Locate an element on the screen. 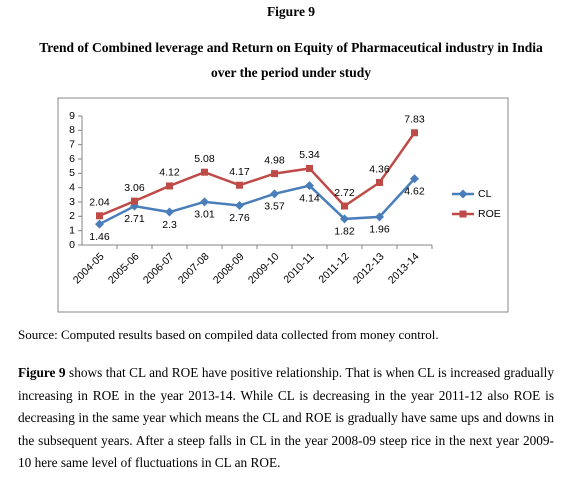  data-label: 2.76 is located at coordinates (239, 218).